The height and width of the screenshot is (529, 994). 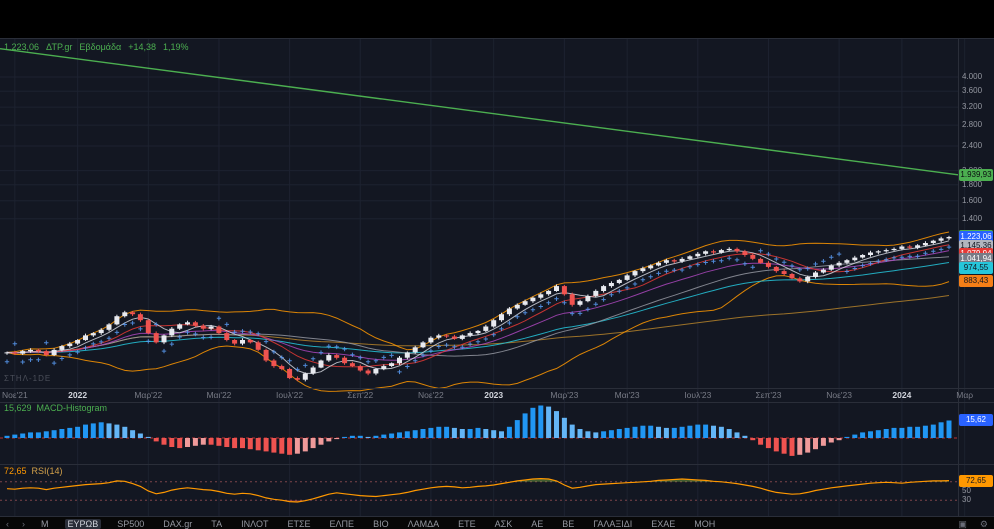 What do you see at coordinates (142, 47) in the screenshot?
I see `legend-change: +14,38` at bounding box center [142, 47].